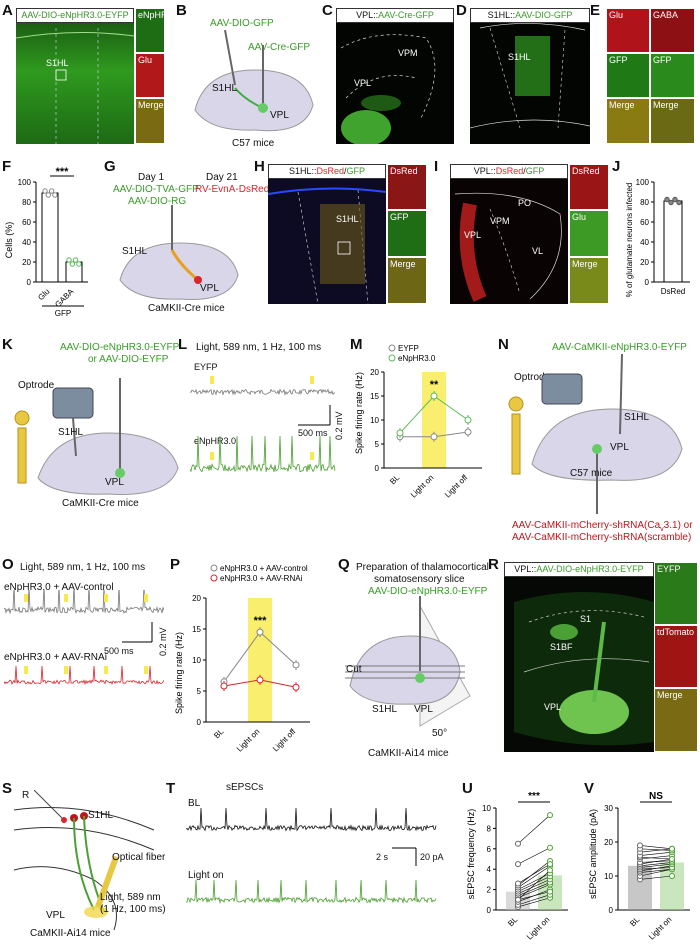 The image size is (700, 945). I want to click on panel-s-light2: (1 Hz, 100 ms), so click(133, 909).